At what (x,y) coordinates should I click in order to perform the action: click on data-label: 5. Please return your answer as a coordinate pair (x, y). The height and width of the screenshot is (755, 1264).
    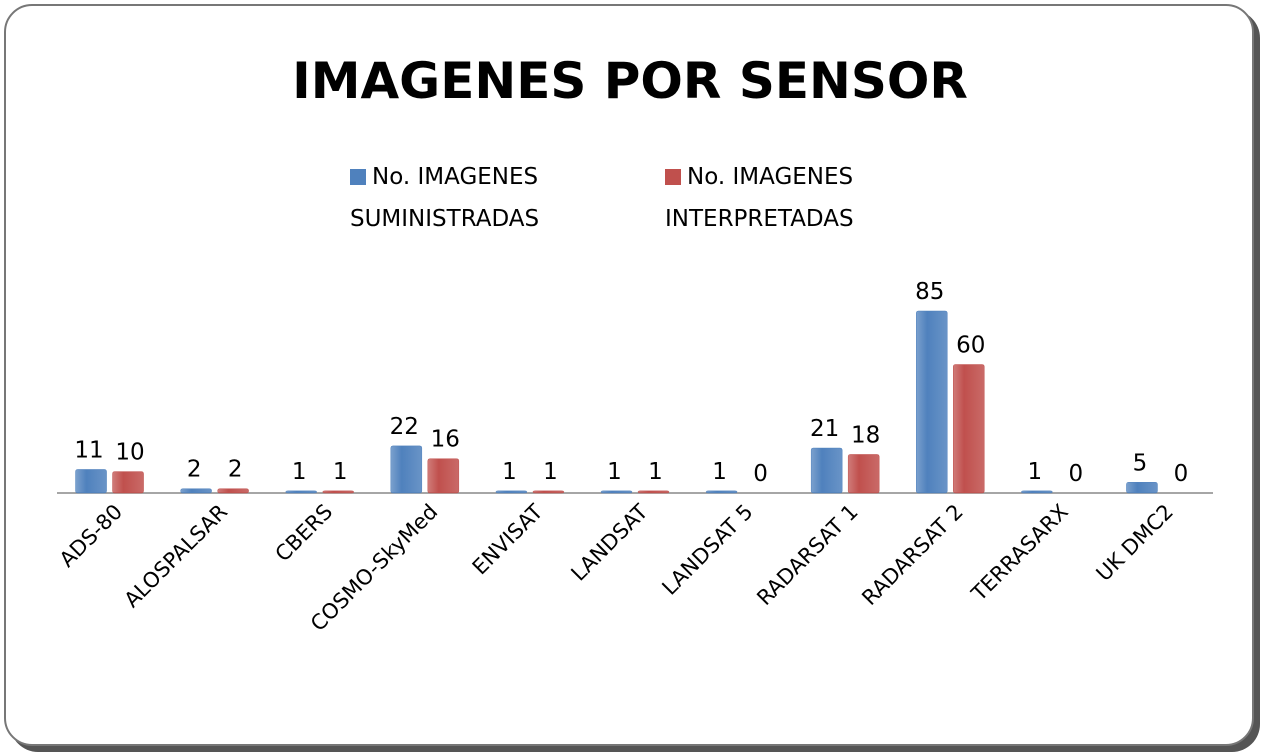
    Looking at the image, I should click on (1140, 463).